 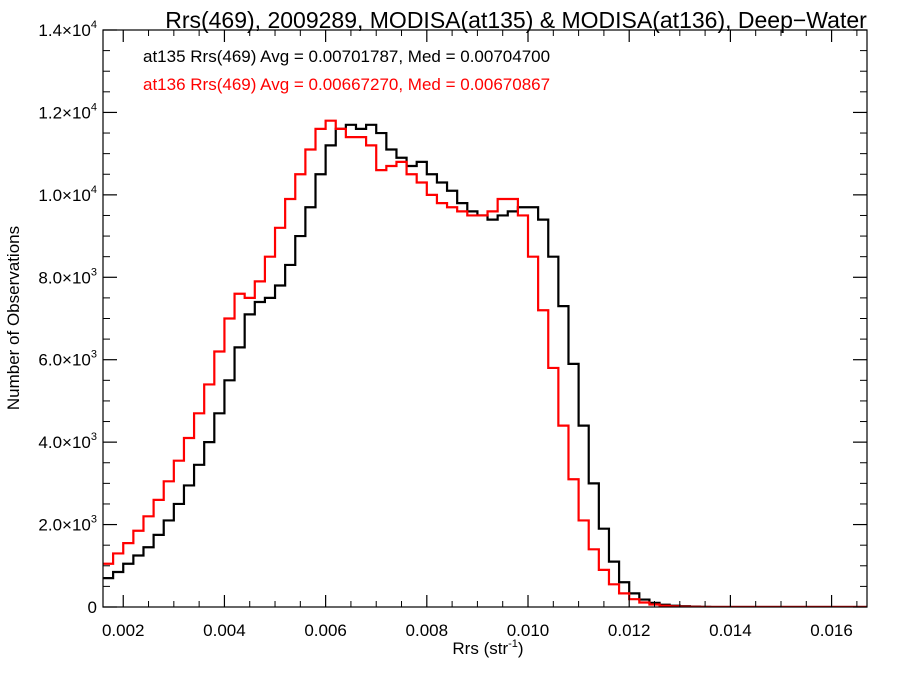 What do you see at coordinates (67, 111) in the screenshot?
I see `y-tick-label: 1.2×10⁴` at bounding box center [67, 111].